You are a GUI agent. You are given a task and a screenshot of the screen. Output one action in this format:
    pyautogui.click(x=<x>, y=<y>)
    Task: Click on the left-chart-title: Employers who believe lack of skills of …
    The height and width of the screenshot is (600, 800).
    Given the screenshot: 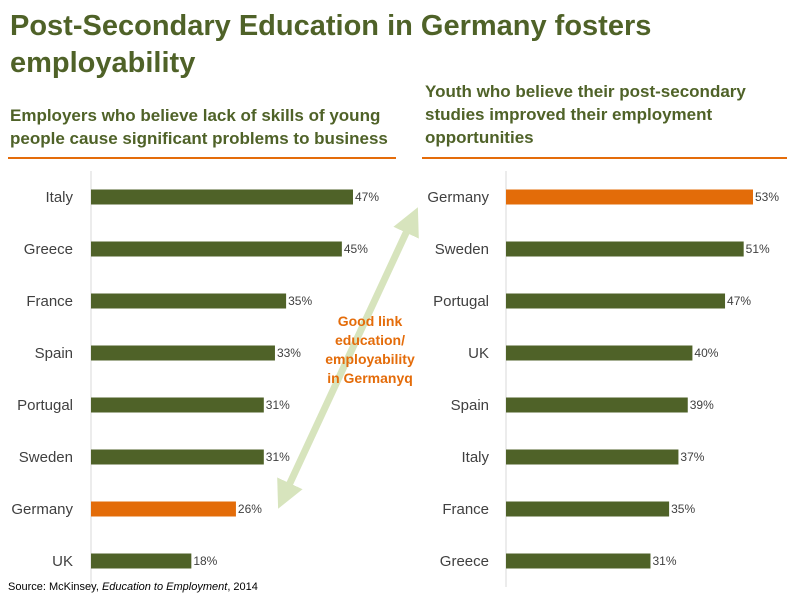 What is the action you would take?
    pyautogui.click(x=199, y=127)
    